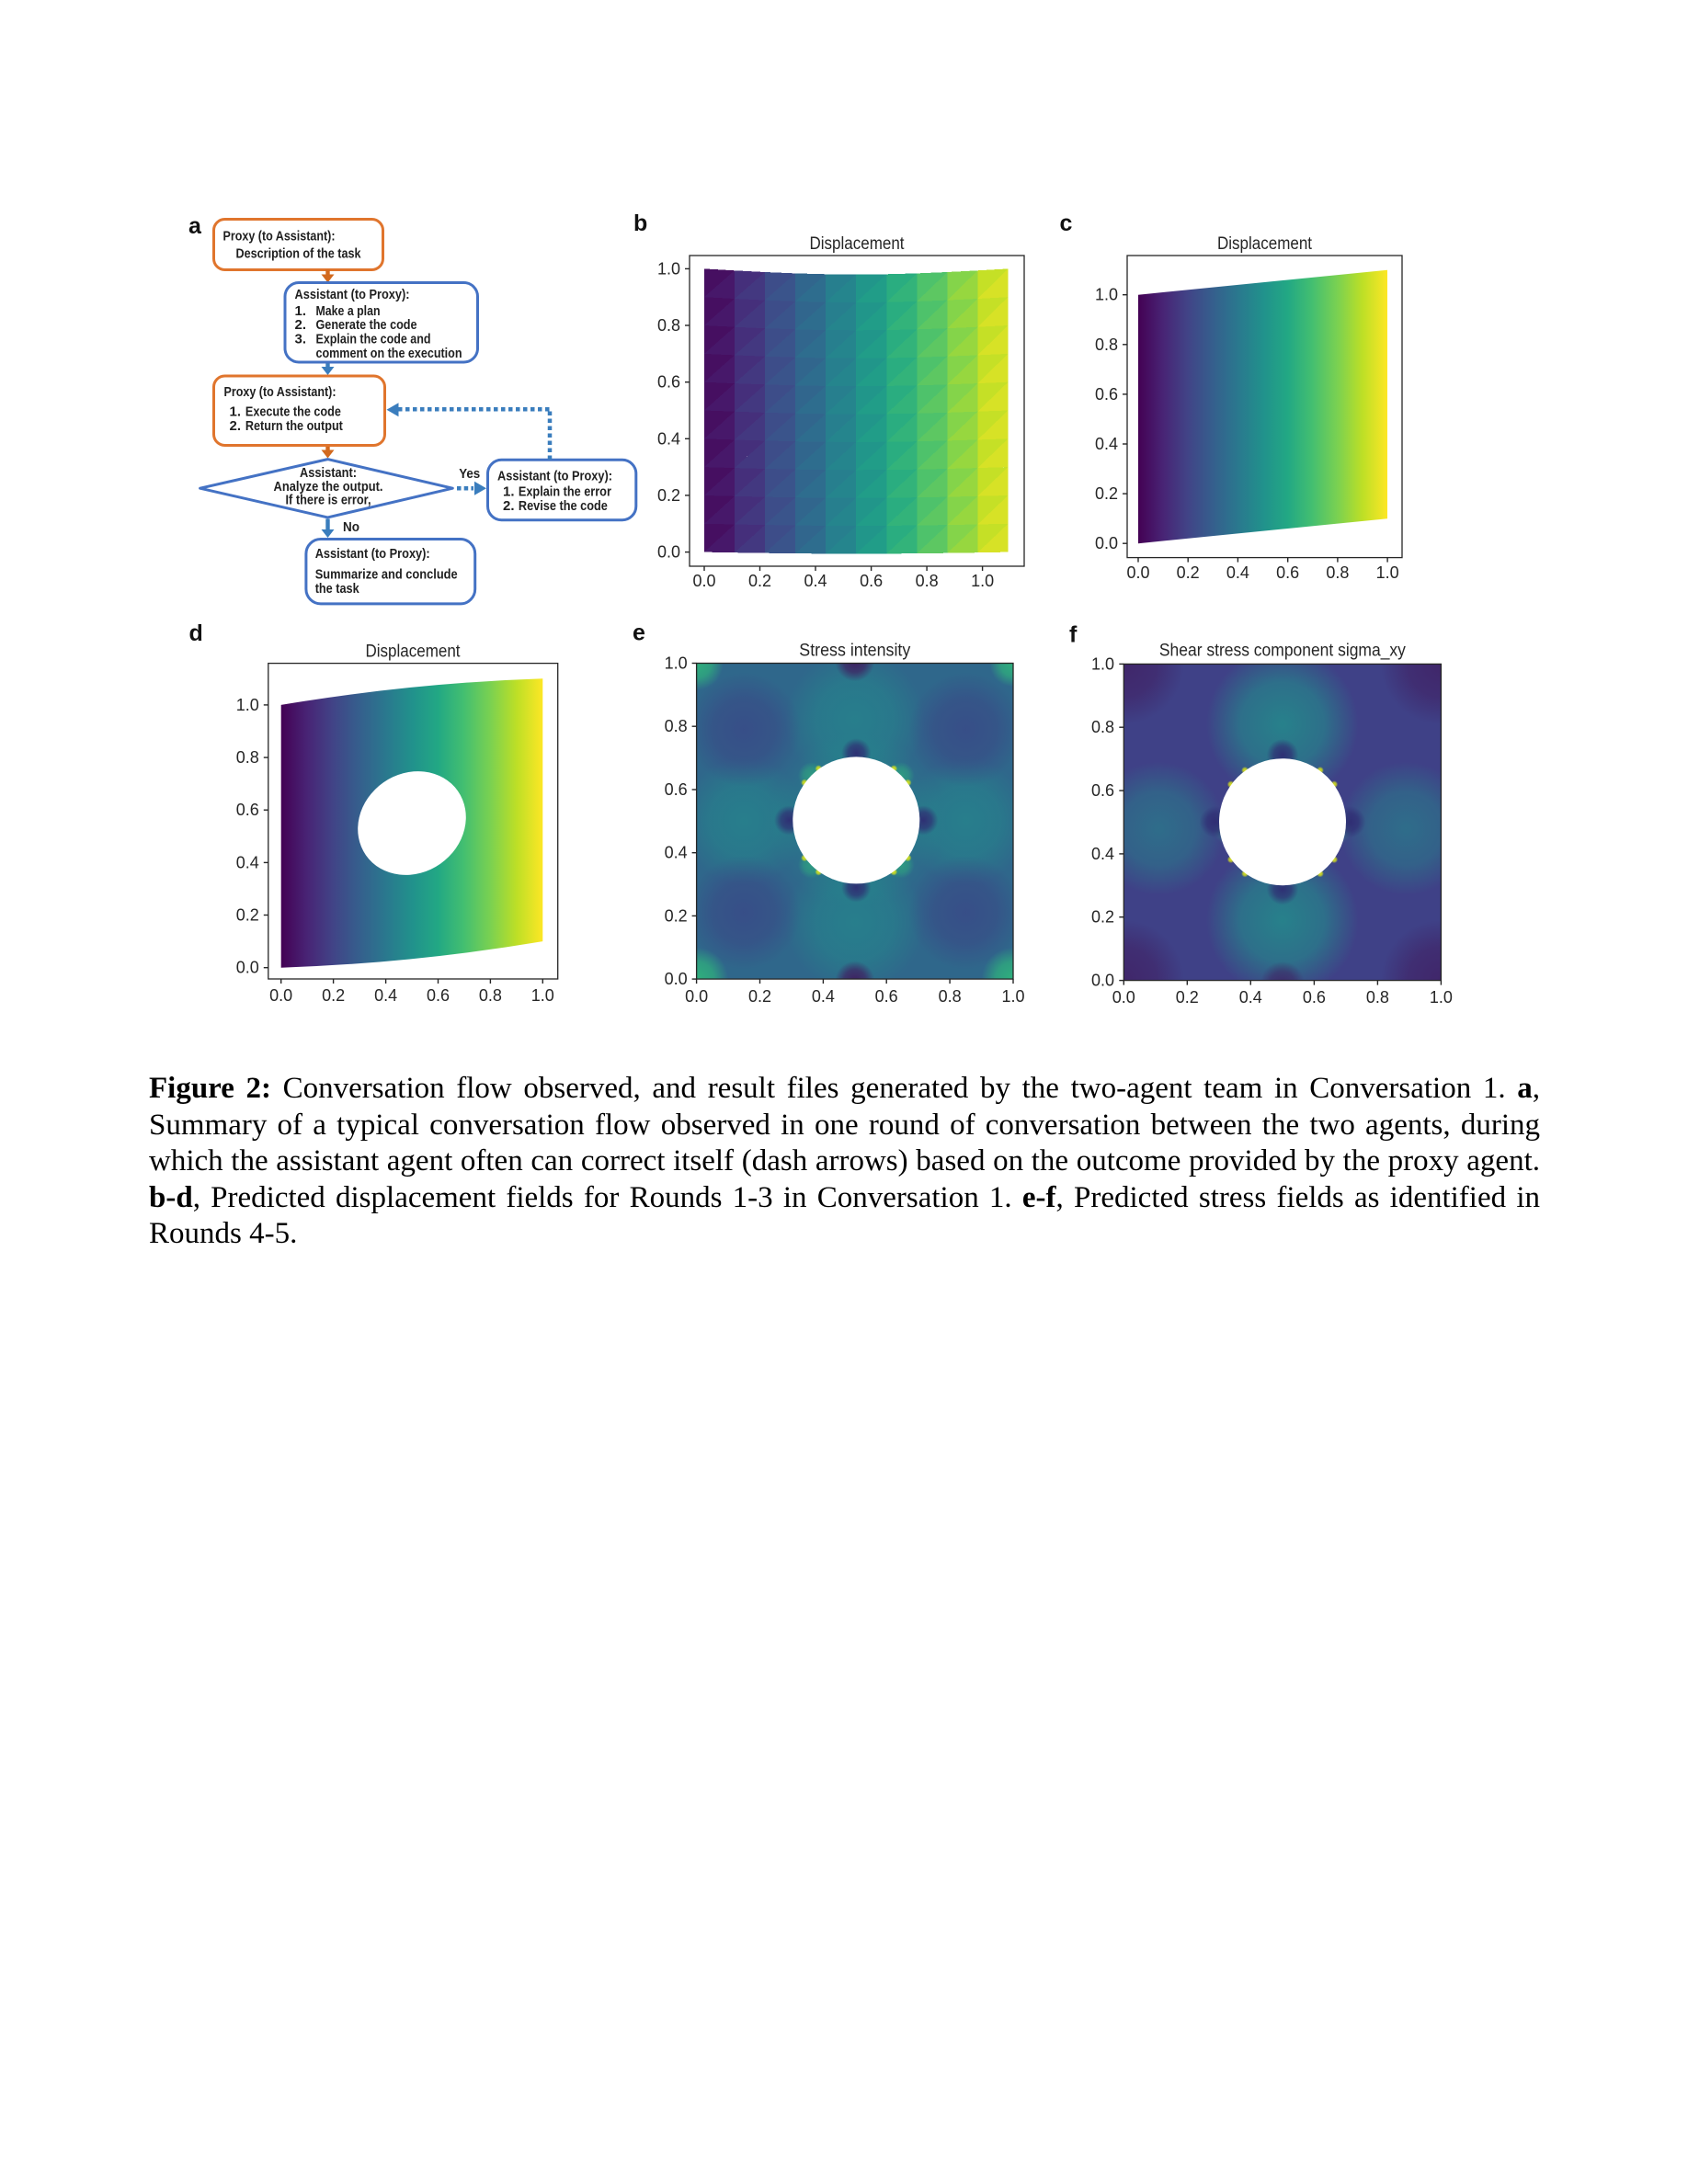 The width and height of the screenshot is (1688, 2184). I want to click on svg-text: Return the output, so click(294, 426).